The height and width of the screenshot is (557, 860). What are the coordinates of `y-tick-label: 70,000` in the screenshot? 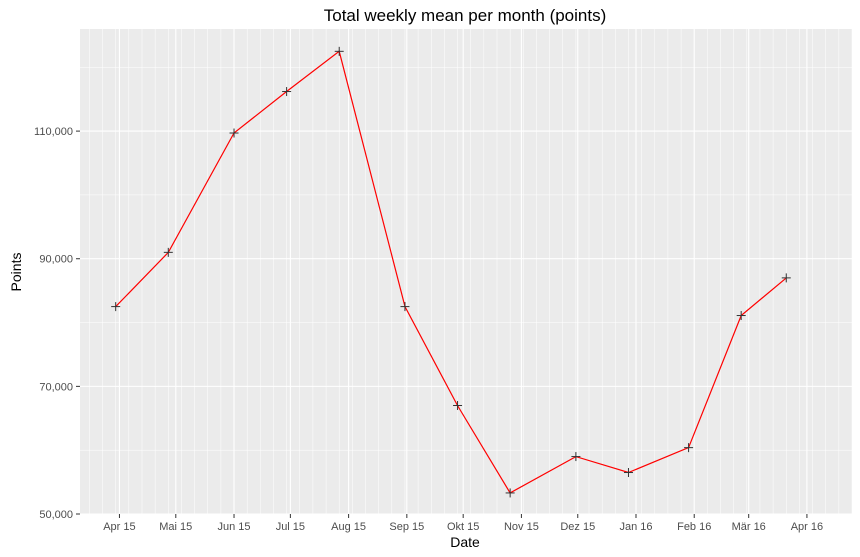 It's located at (56, 387).